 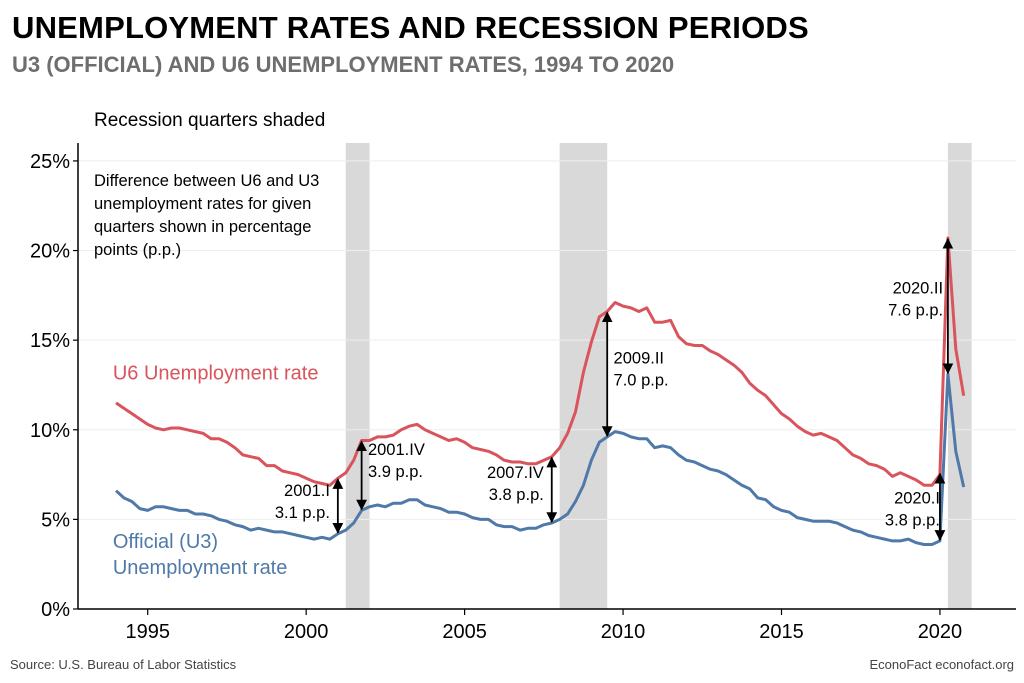 I want to click on chart-title: UNEMPLOYMENT RATES AND RECESSION PERIODS, so click(x=410, y=27).